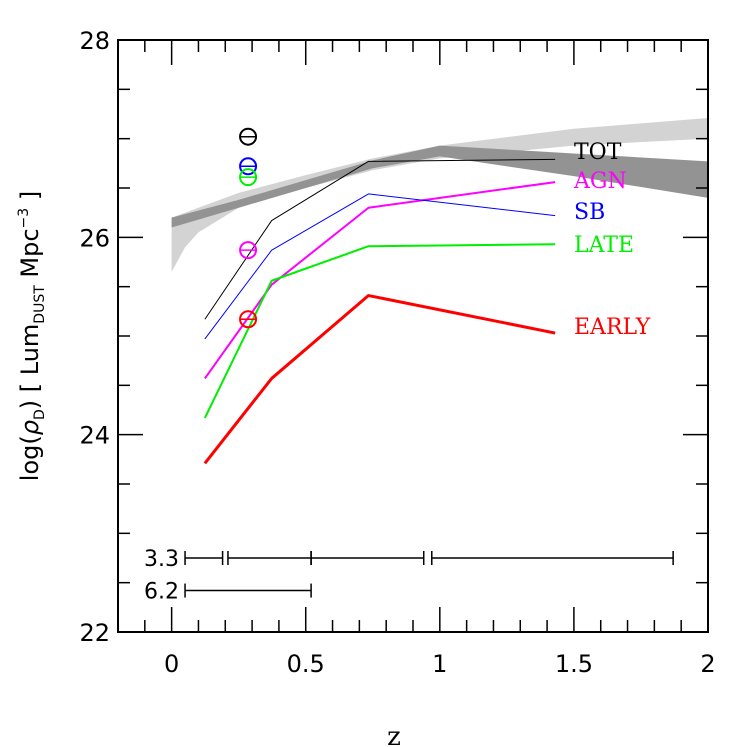  I want to click on y-tick-label: 22, so click(94, 633).